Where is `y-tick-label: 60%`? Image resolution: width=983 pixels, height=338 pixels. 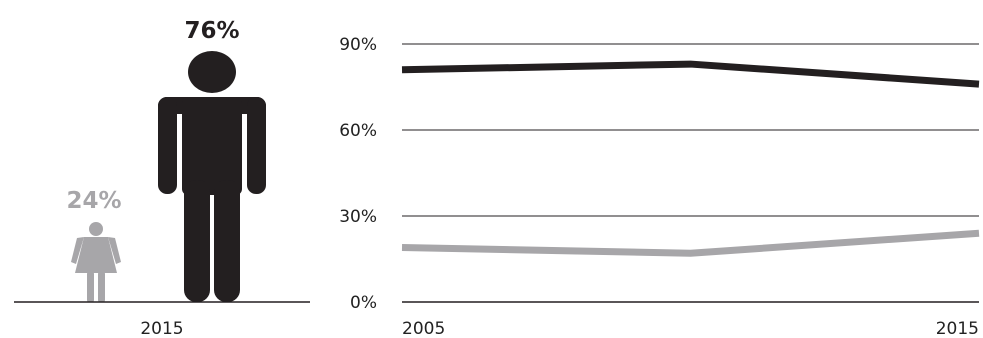
y-tick-label: 60% is located at coordinates (358, 131).